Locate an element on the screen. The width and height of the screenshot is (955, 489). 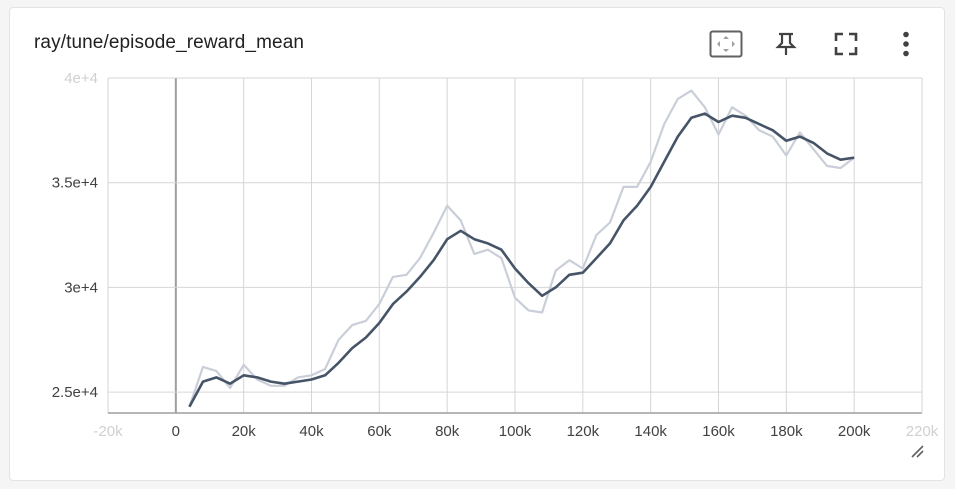
more-vert-icon is located at coordinates (906, 44).